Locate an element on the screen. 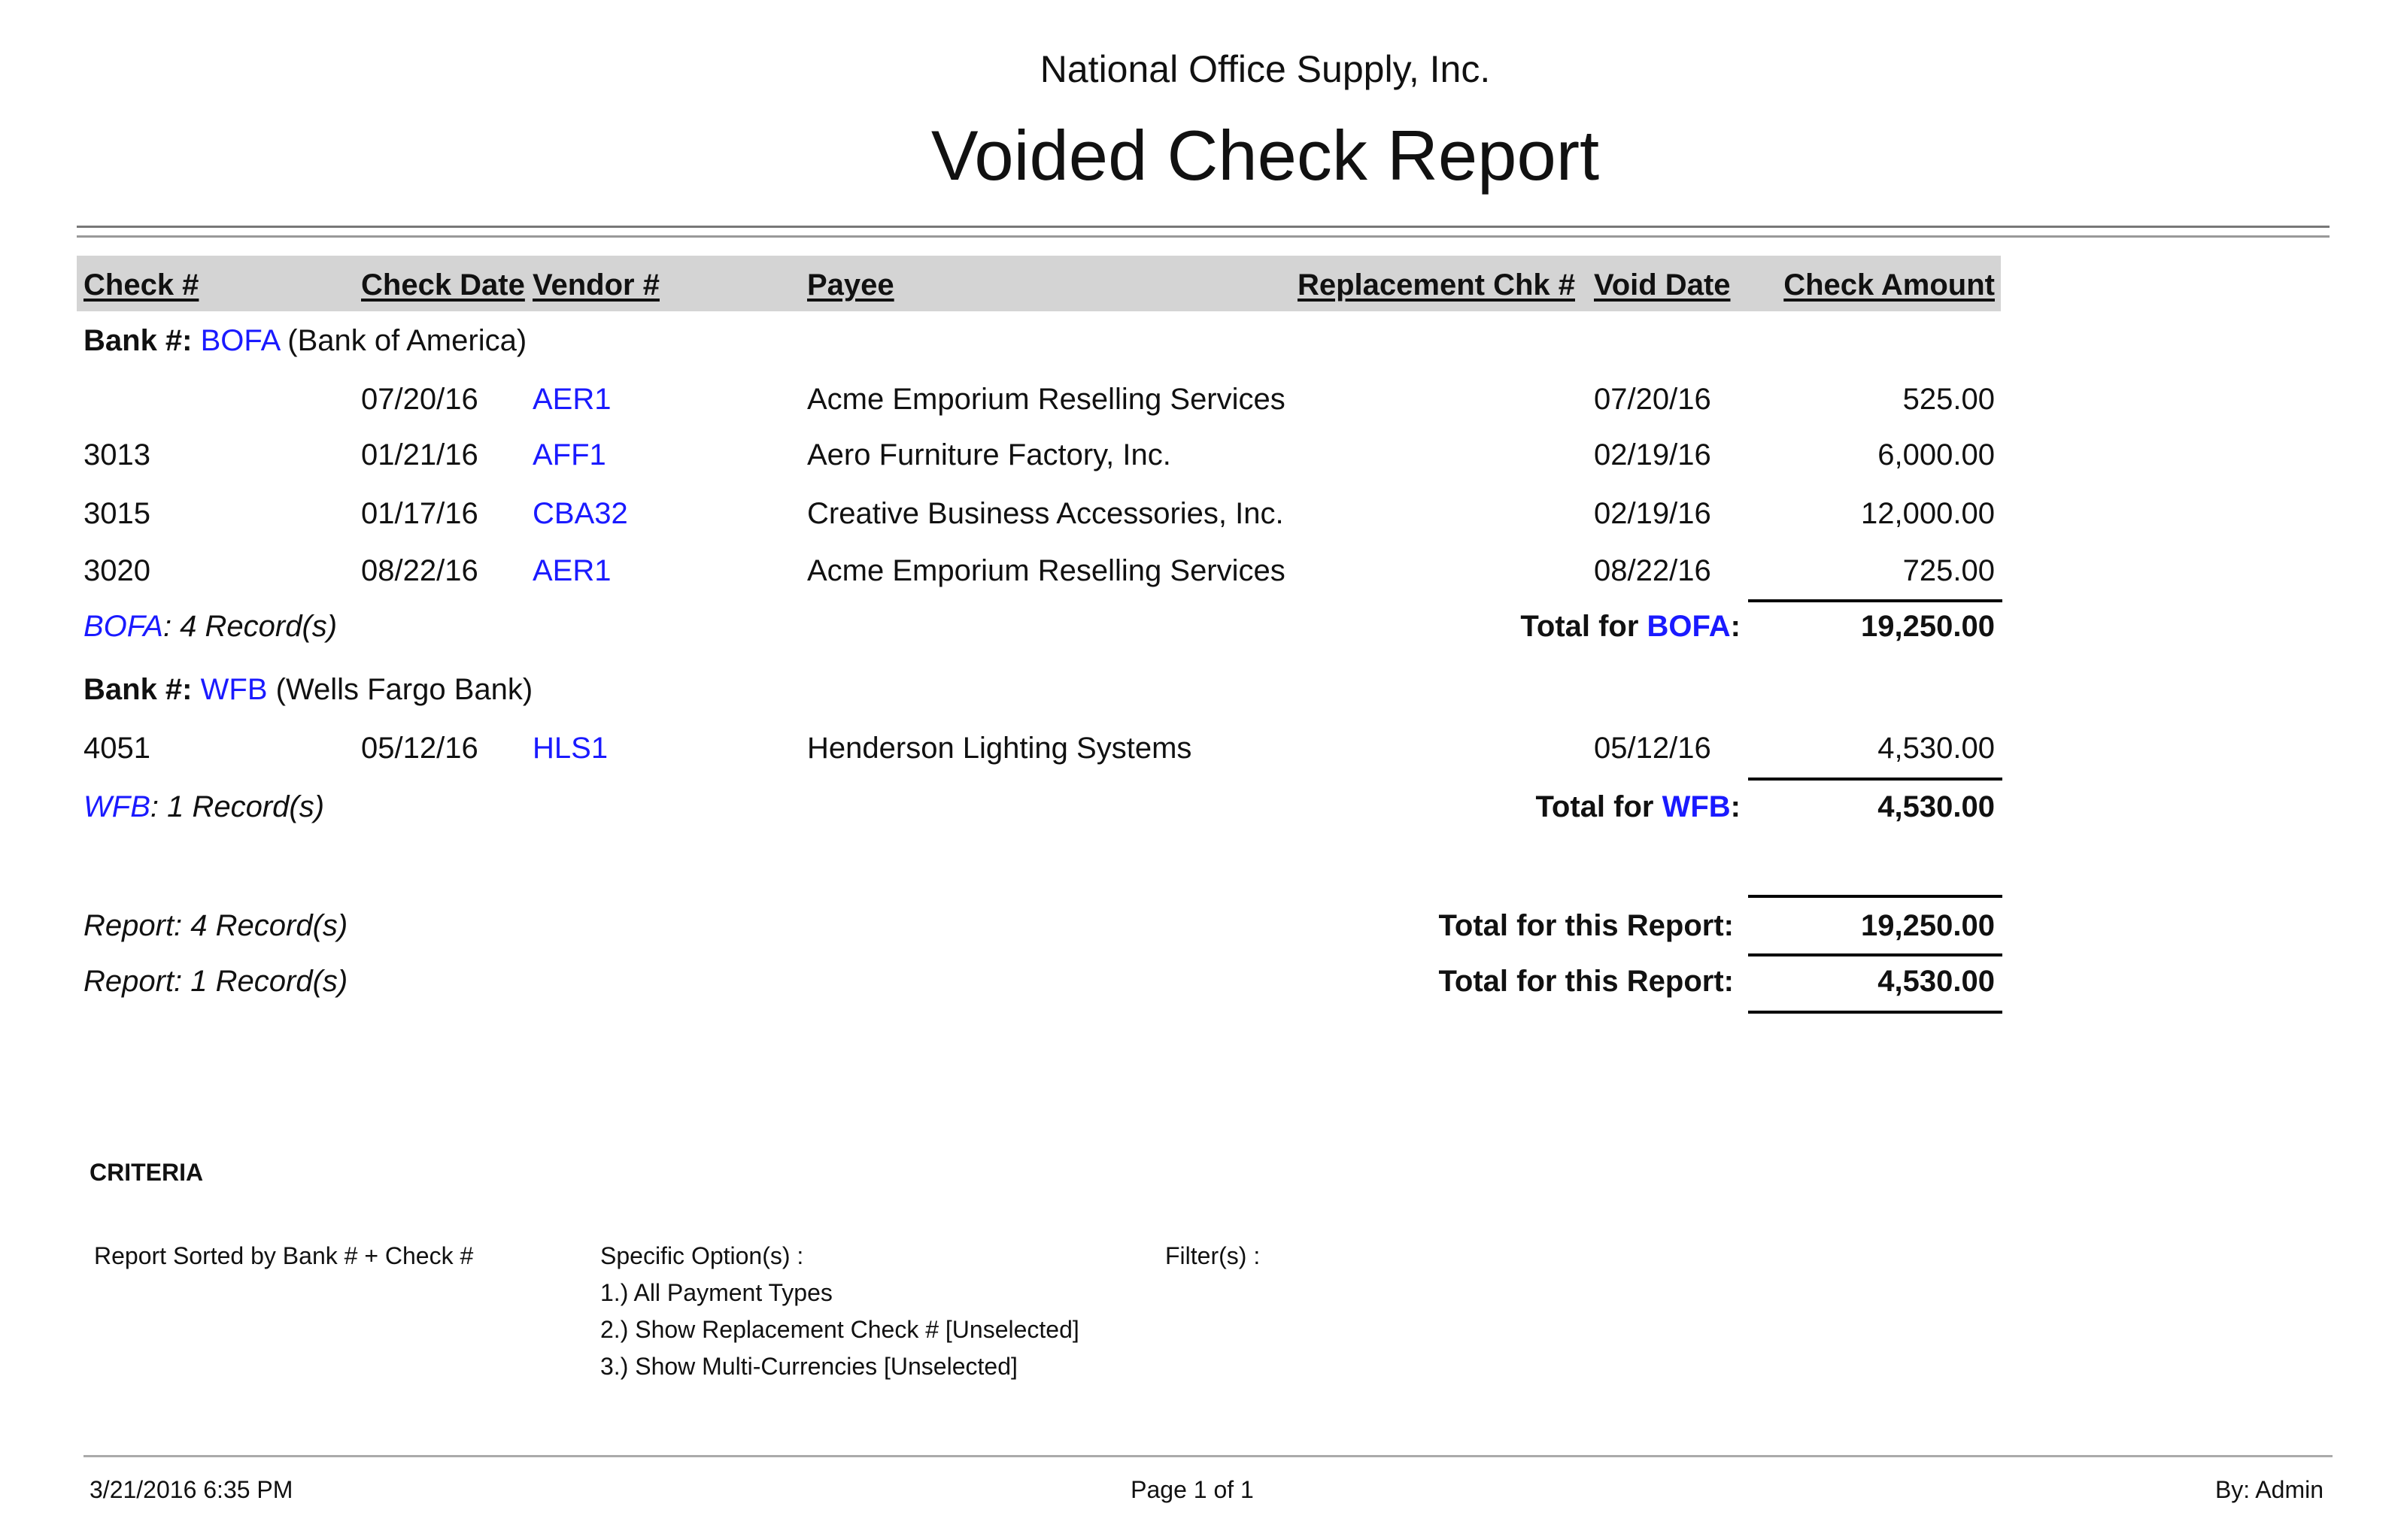 This screenshot has width=2407, height=1540. criteria-options-label: Specific Option(s) : is located at coordinates (702, 1255).